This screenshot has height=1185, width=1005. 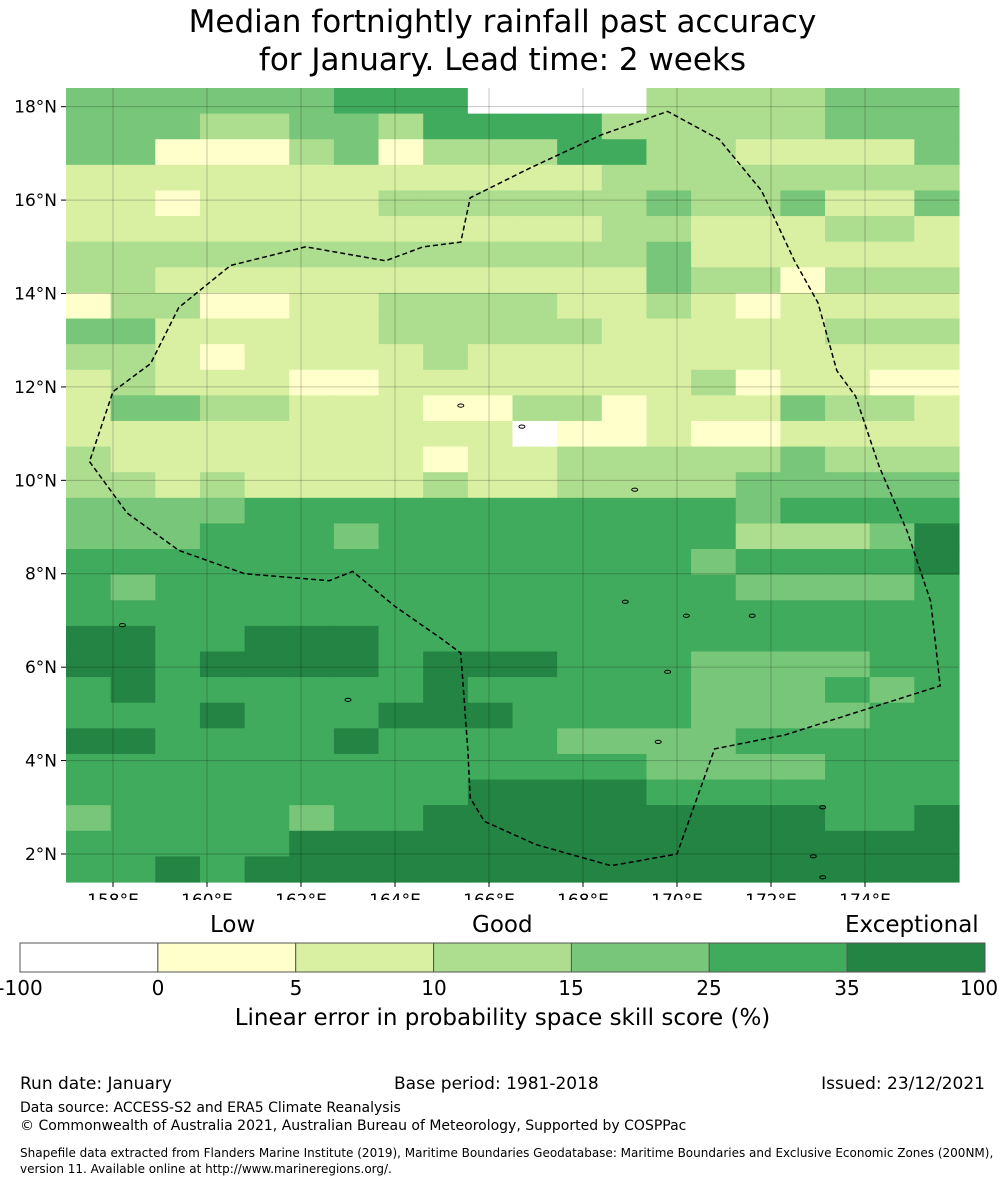 What do you see at coordinates (158, 988) in the screenshot?
I see `colorbar-tick: 0` at bounding box center [158, 988].